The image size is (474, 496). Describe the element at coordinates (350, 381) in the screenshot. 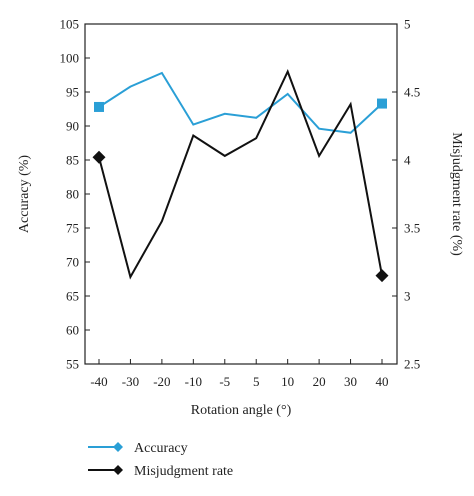

I see `x-tick-label: 30` at that location.